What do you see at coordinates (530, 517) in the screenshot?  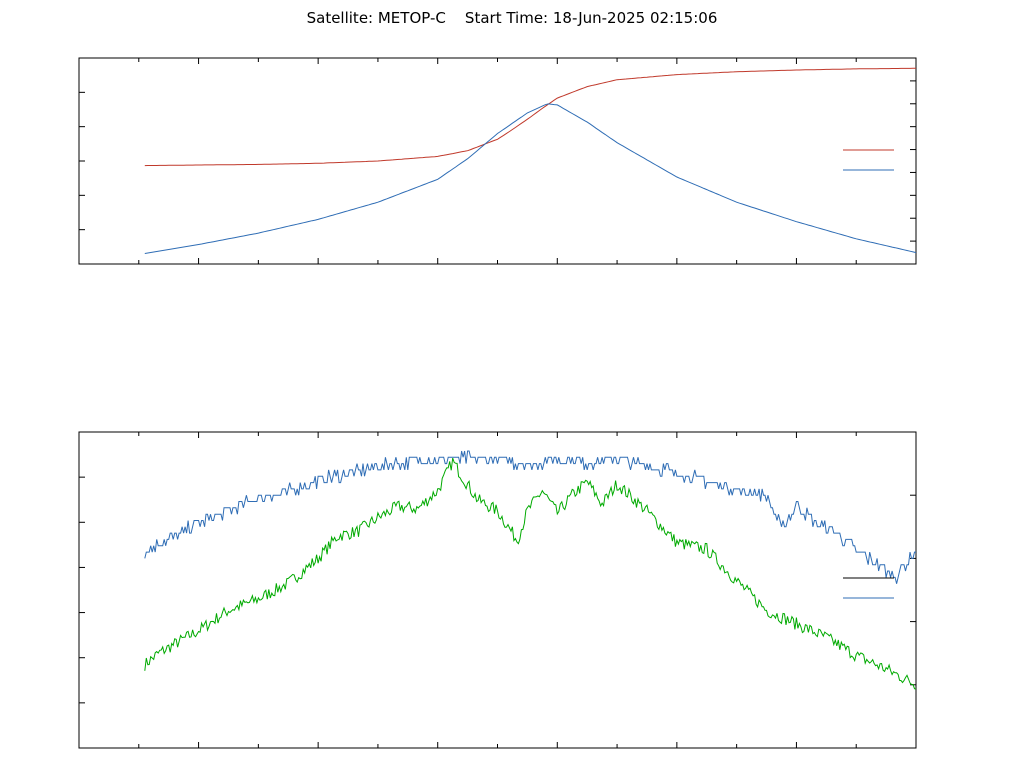 I see `series-line-ebno` at bounding box center [530, 517].